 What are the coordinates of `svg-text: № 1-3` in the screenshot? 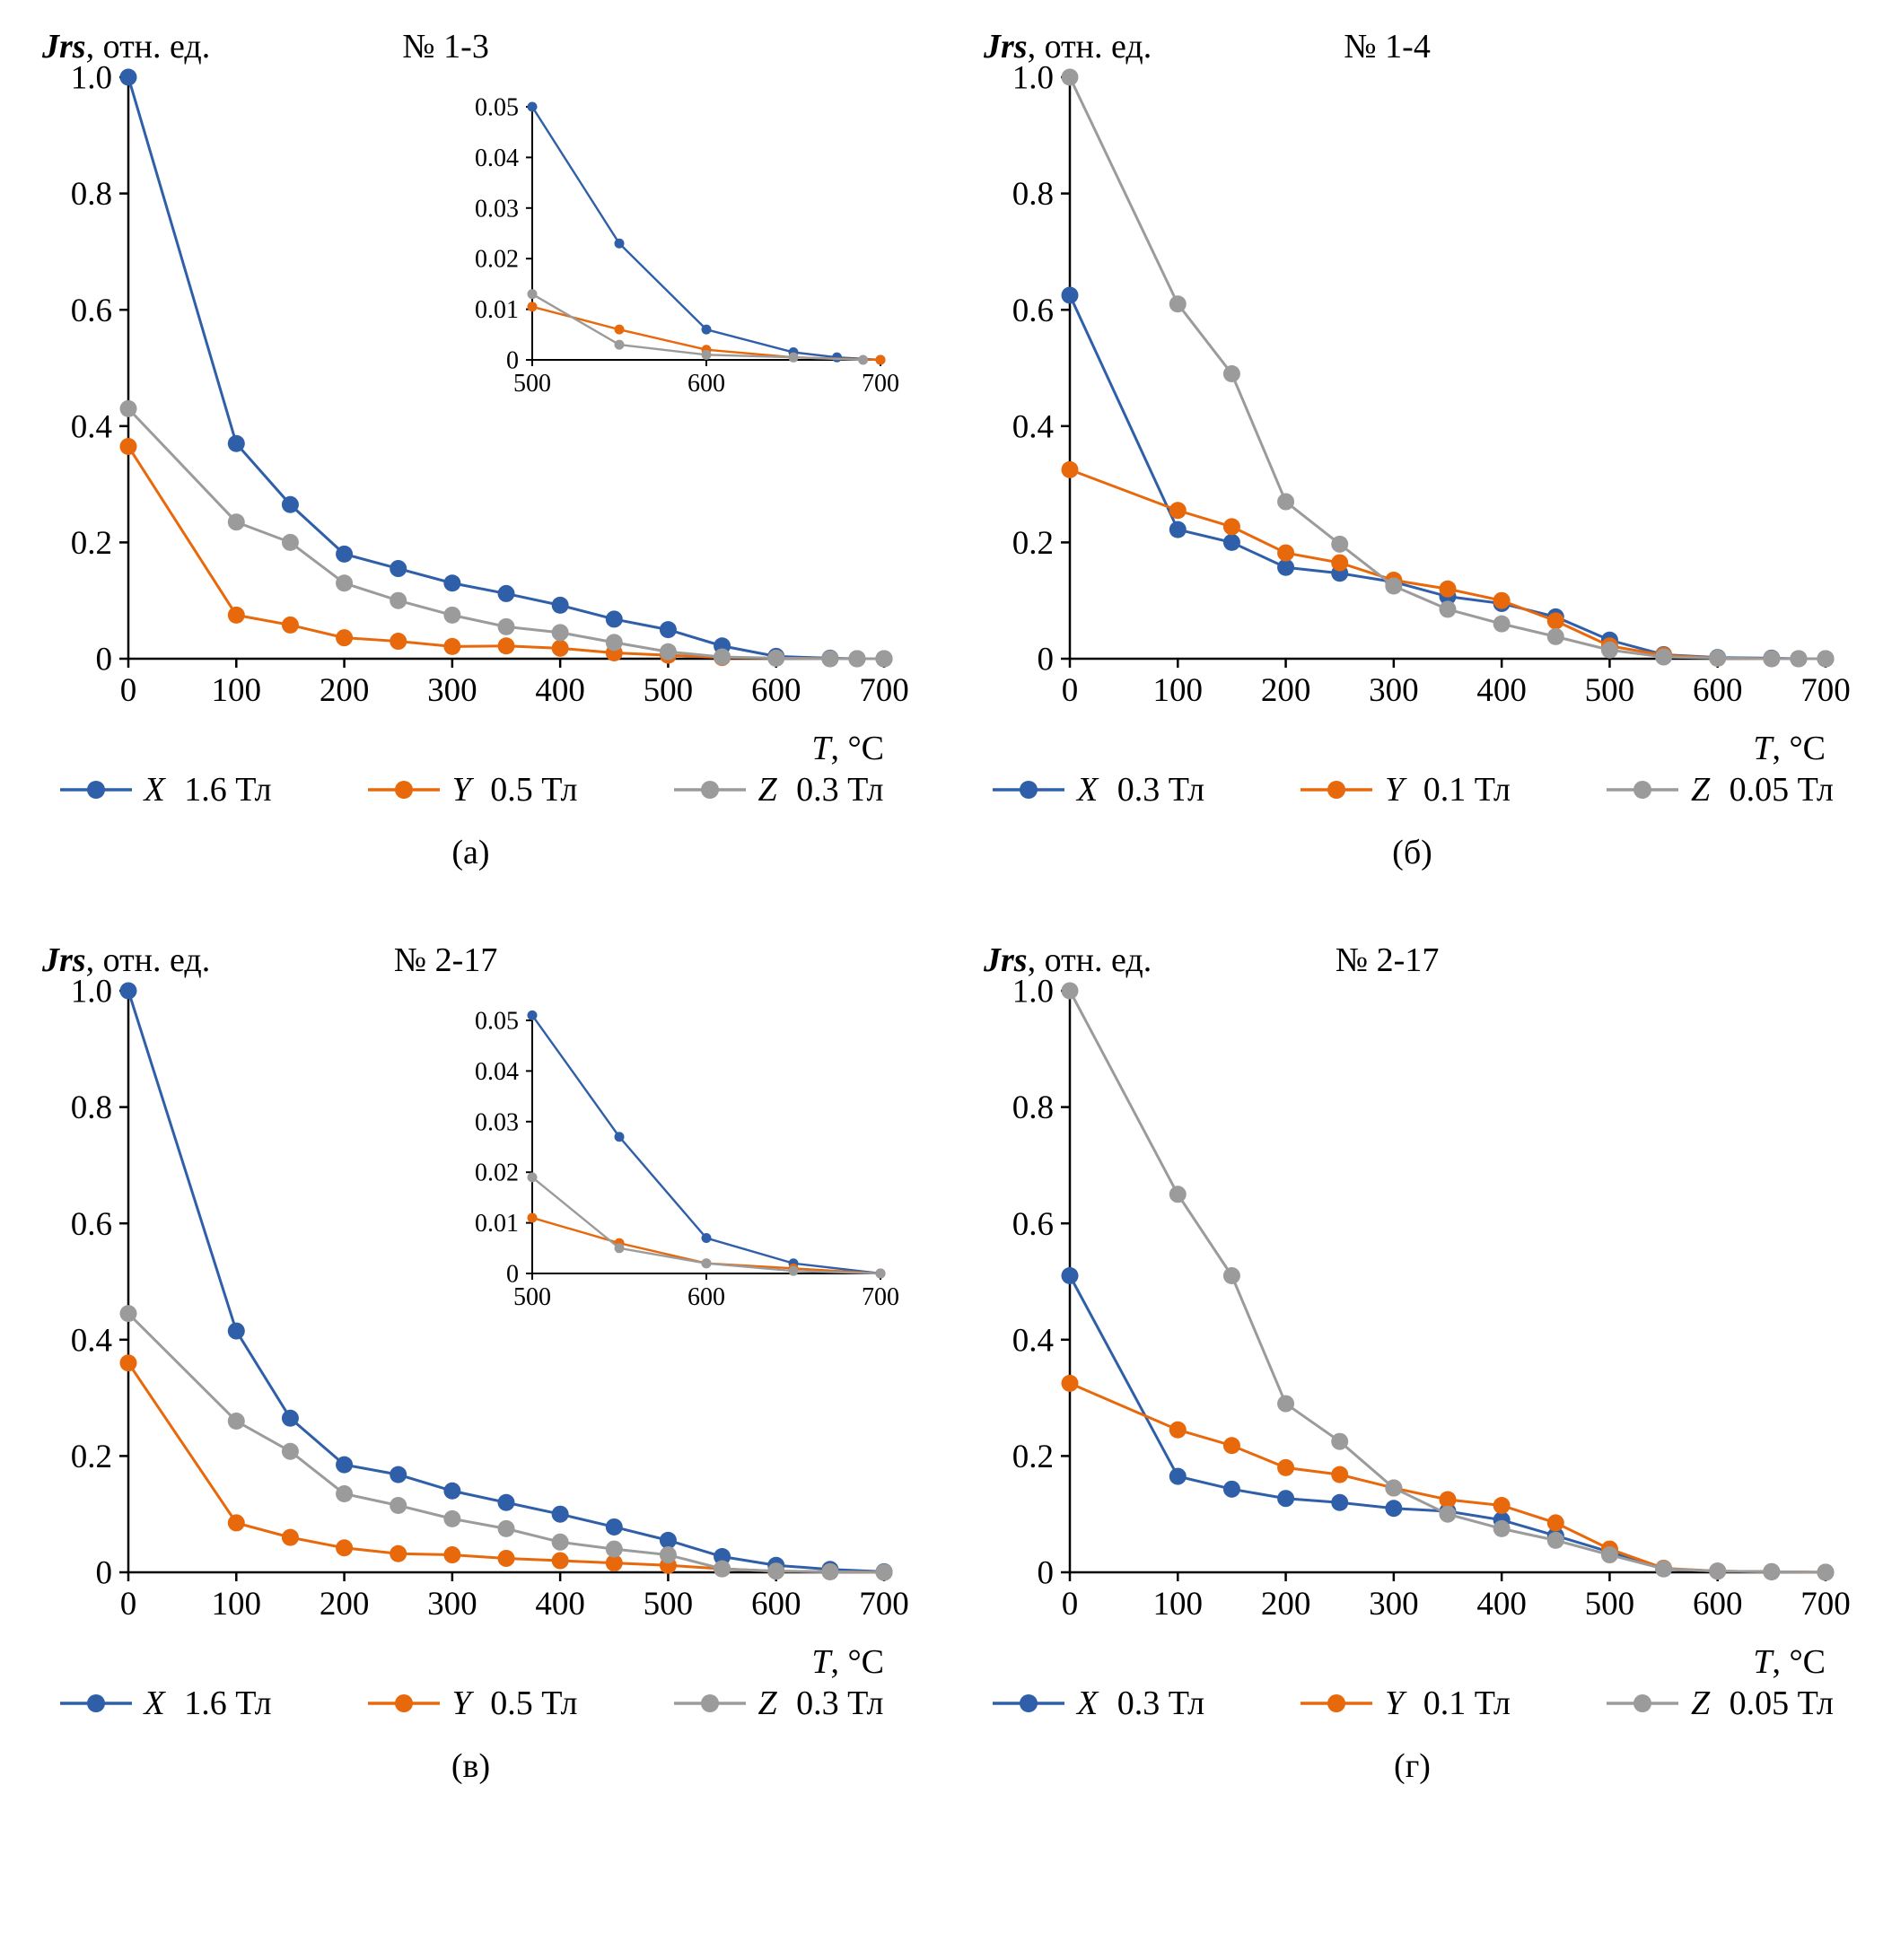 It's located at (445, 47).